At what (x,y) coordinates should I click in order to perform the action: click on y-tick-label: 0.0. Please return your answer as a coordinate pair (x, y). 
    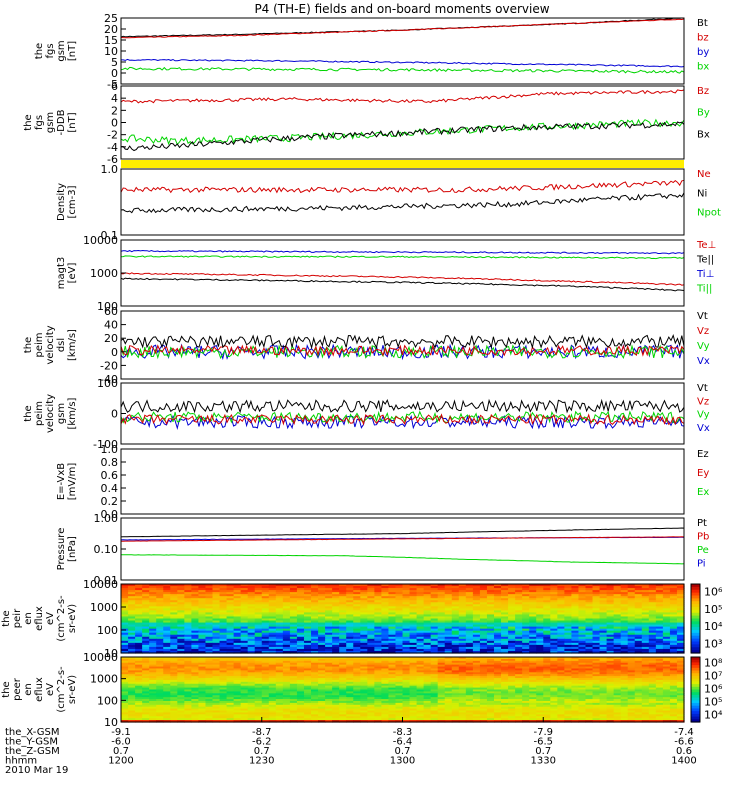
    Looking at the image, I should click on (110, 514).